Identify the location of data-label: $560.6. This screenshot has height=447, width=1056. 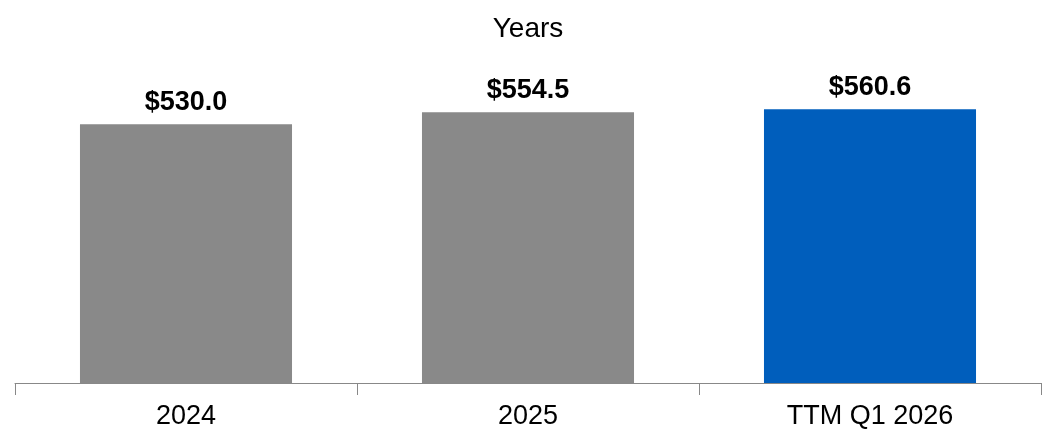
(870, 85).